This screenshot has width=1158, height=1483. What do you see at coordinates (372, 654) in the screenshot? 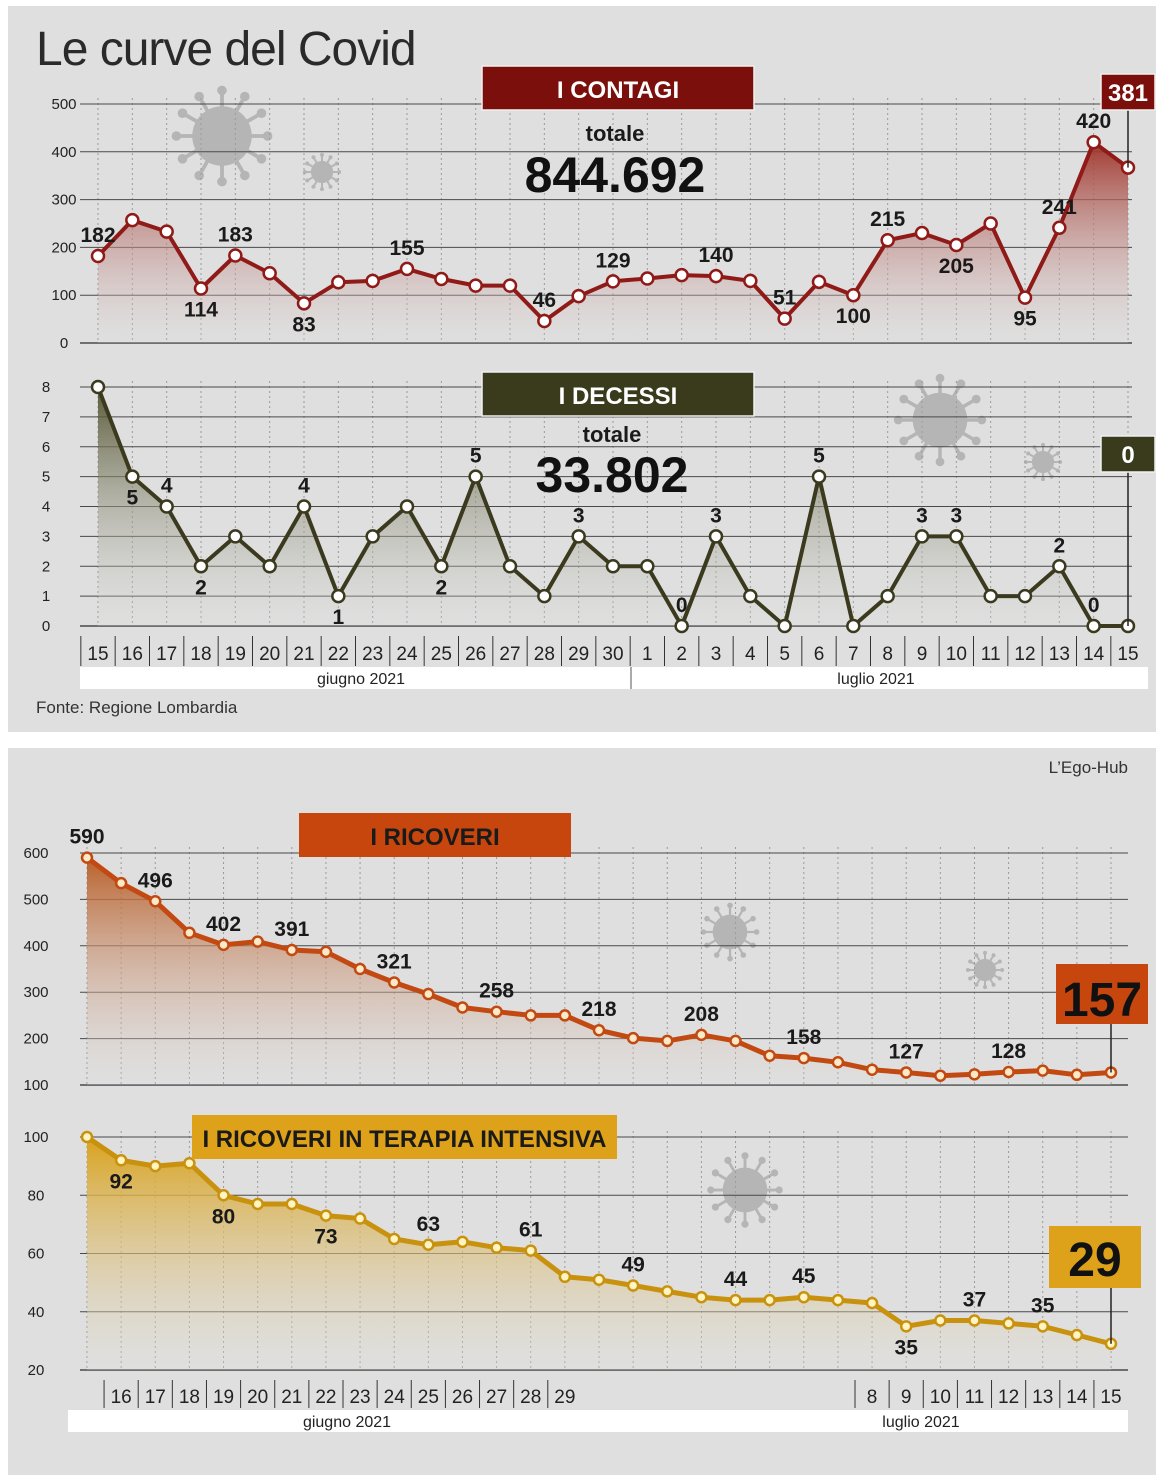
I see `top-axis-day-label: 23` at bounding box center [372, 654].